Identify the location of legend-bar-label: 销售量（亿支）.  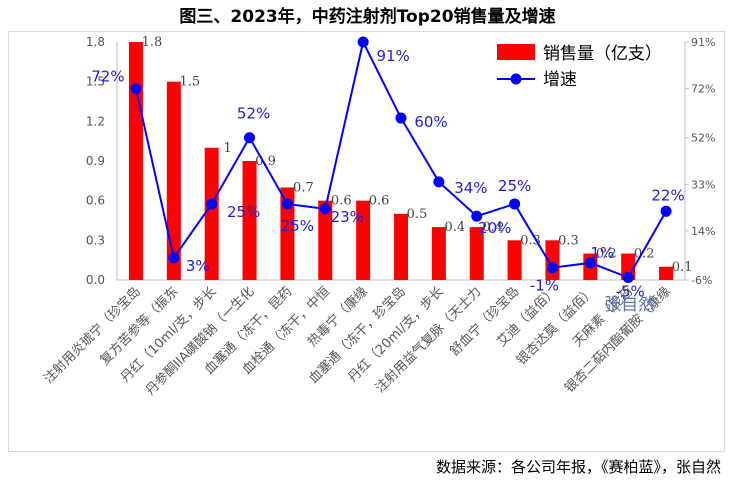
(602, 54).